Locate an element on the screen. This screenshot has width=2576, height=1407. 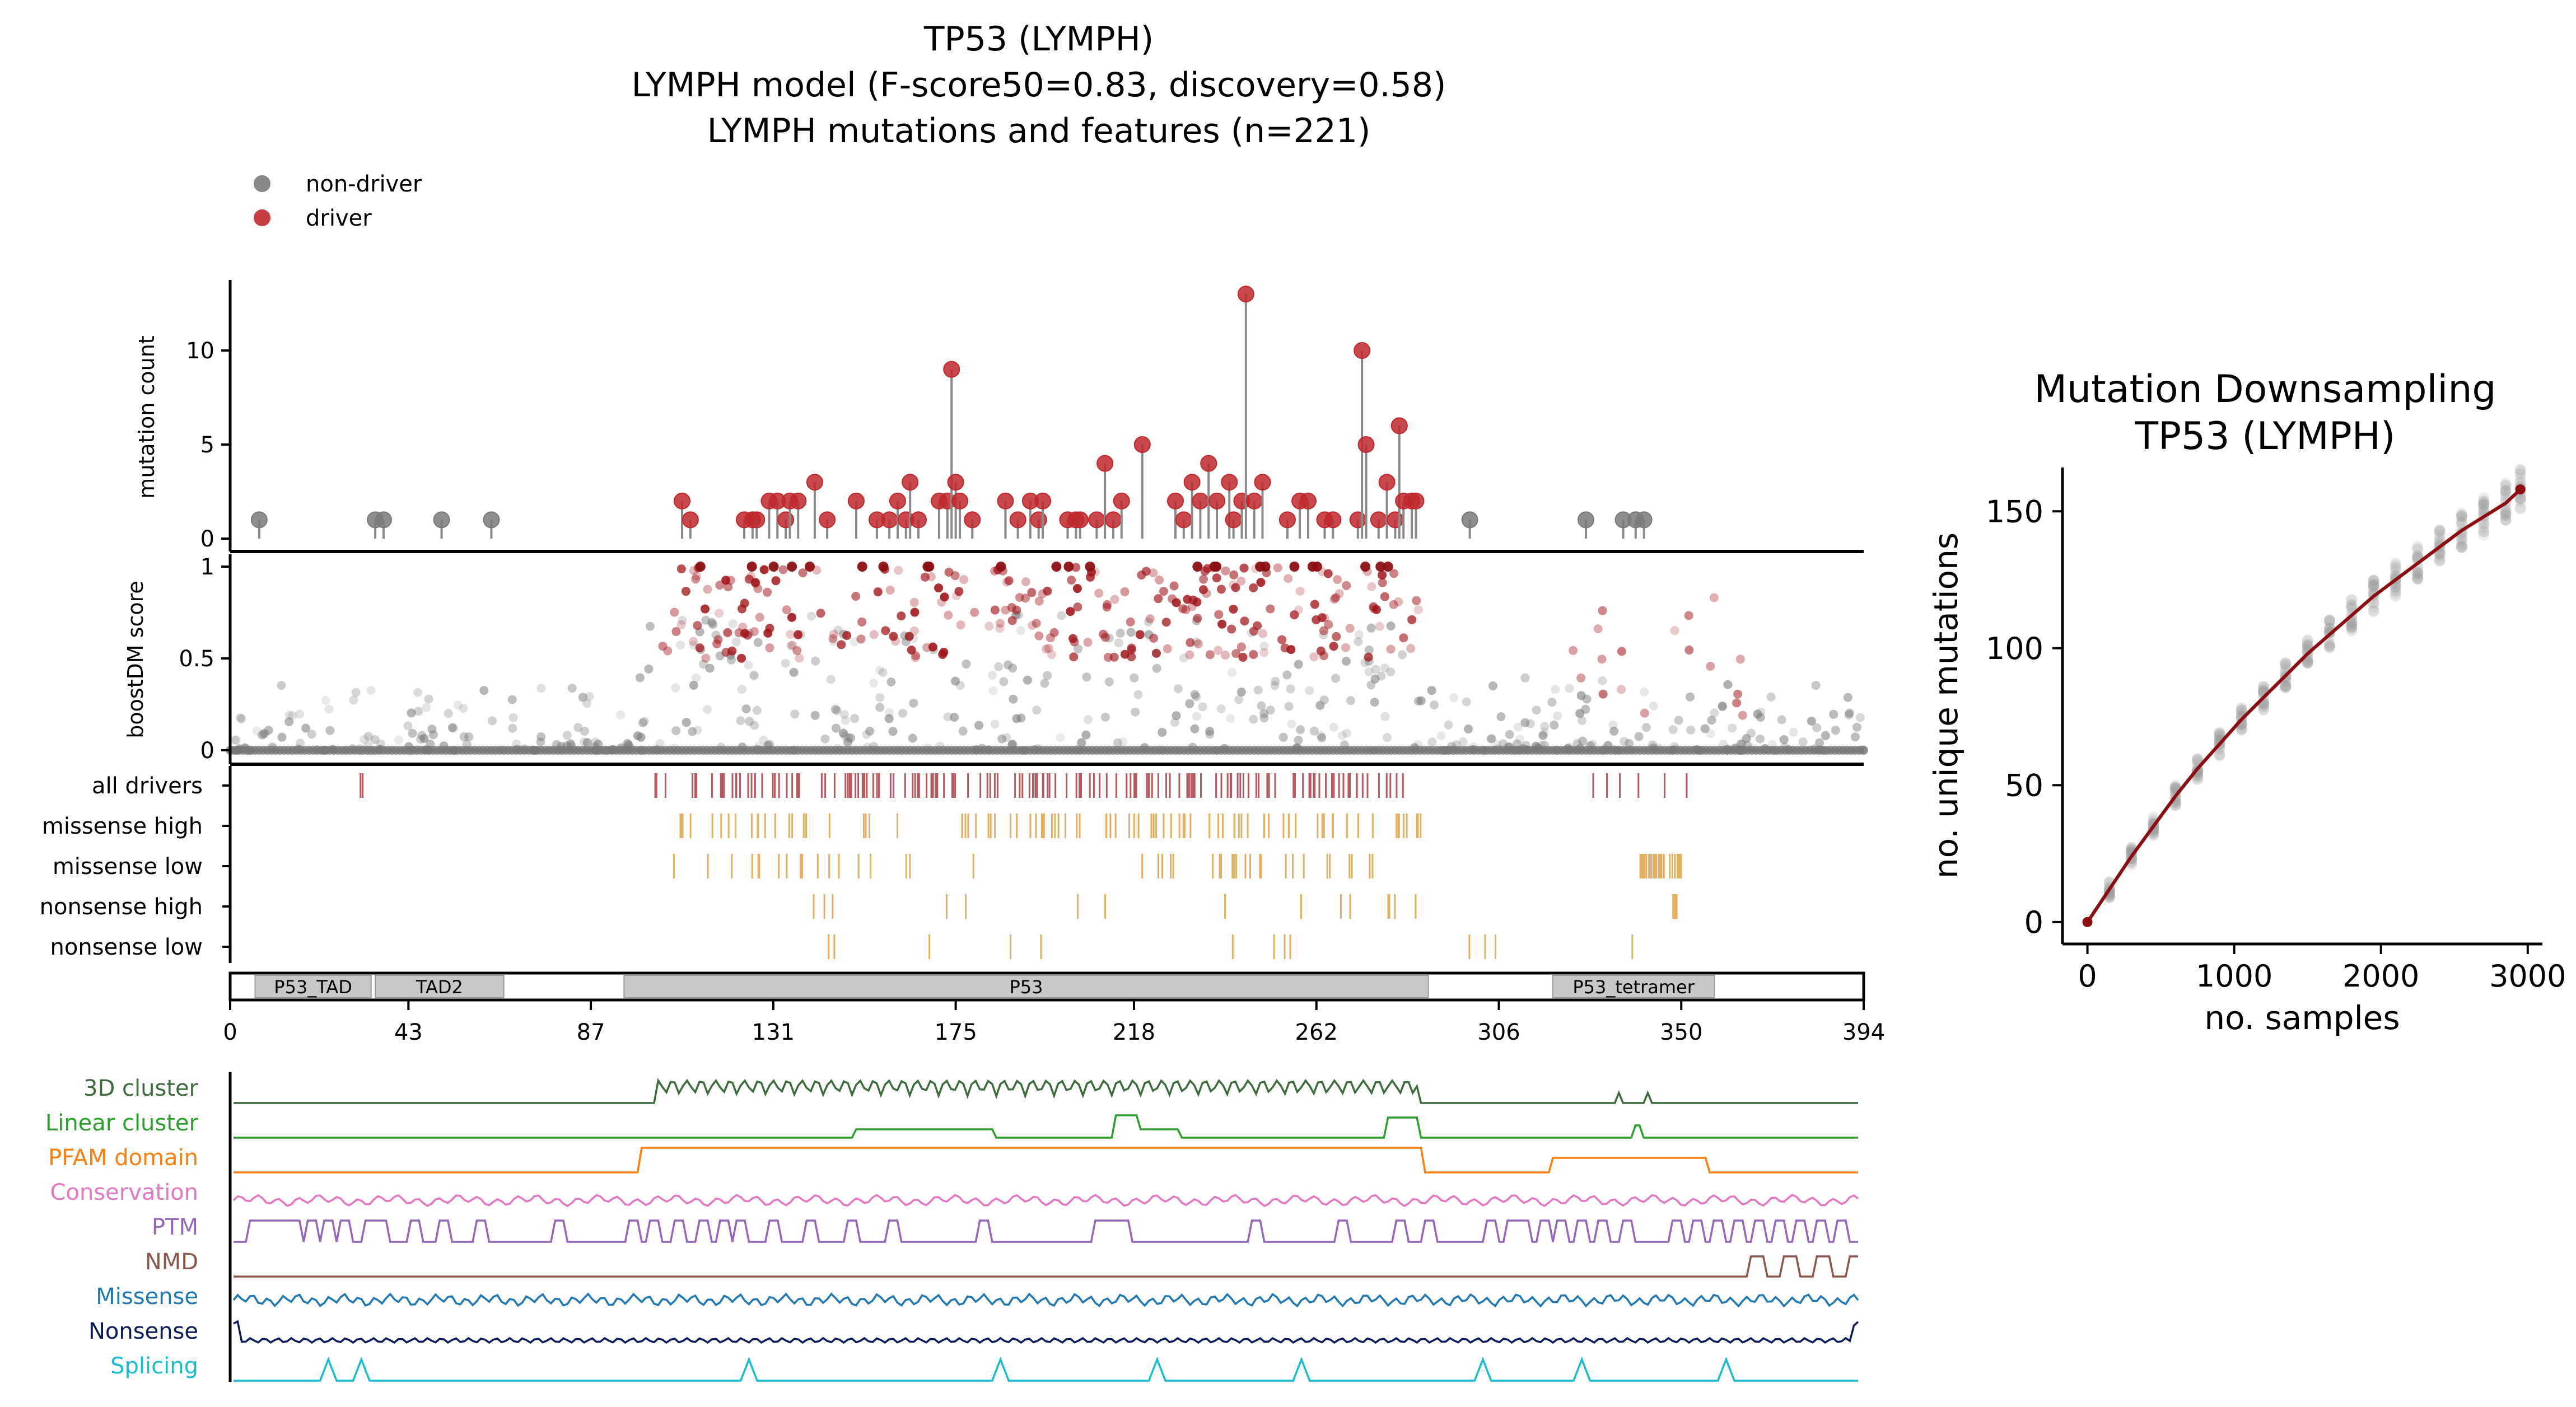
downsampling-title-line2: TP53 (LYMPH) is located at coordinates (2266, 436).